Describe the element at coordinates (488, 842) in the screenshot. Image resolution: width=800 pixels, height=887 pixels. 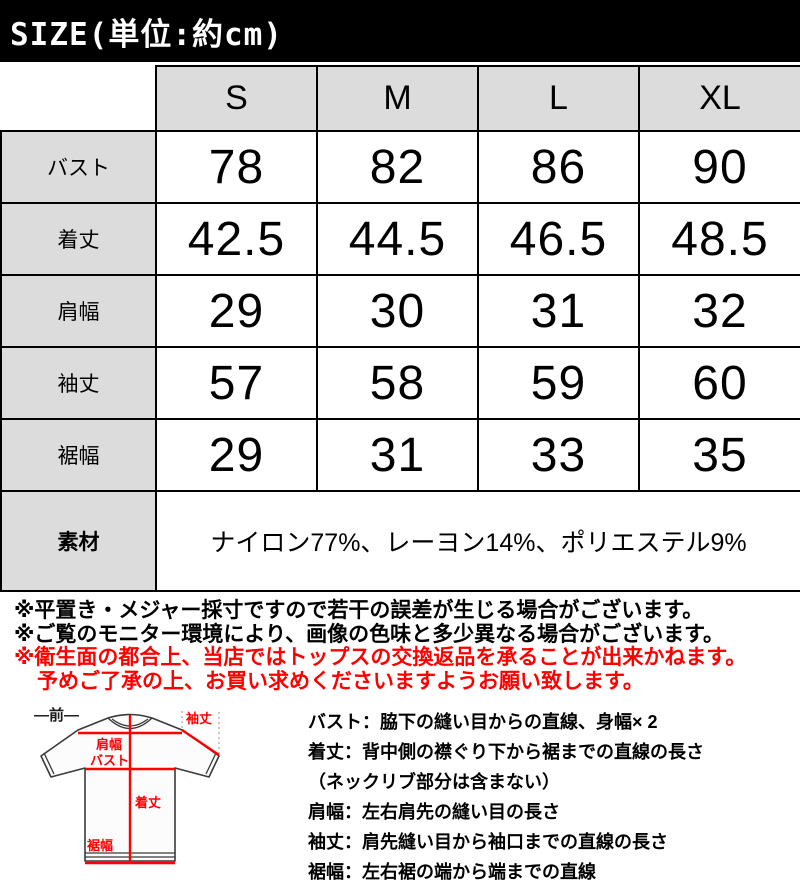
I see `def-sleeve: 袖丈：肩先縫い目から袖口までの直線の長さ` at that location.